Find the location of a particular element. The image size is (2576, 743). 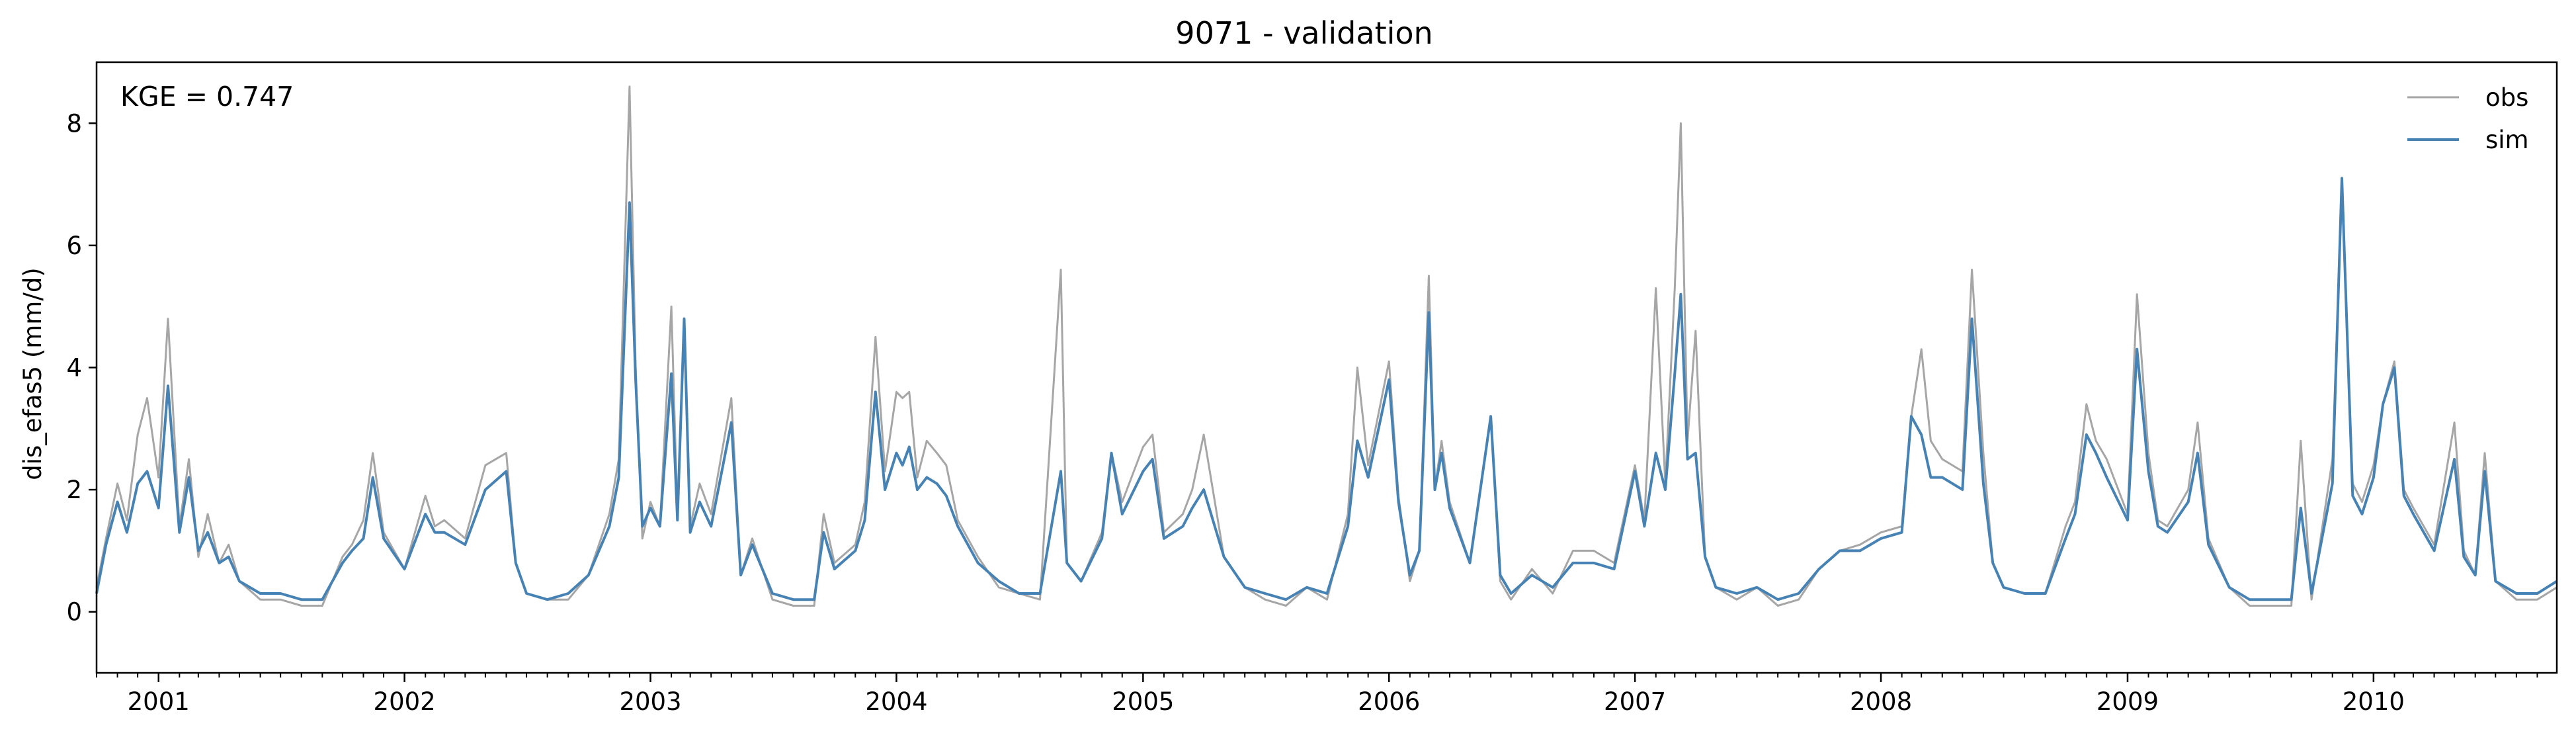

x-tick-label: 2002 is located at coordinates (405, 701).